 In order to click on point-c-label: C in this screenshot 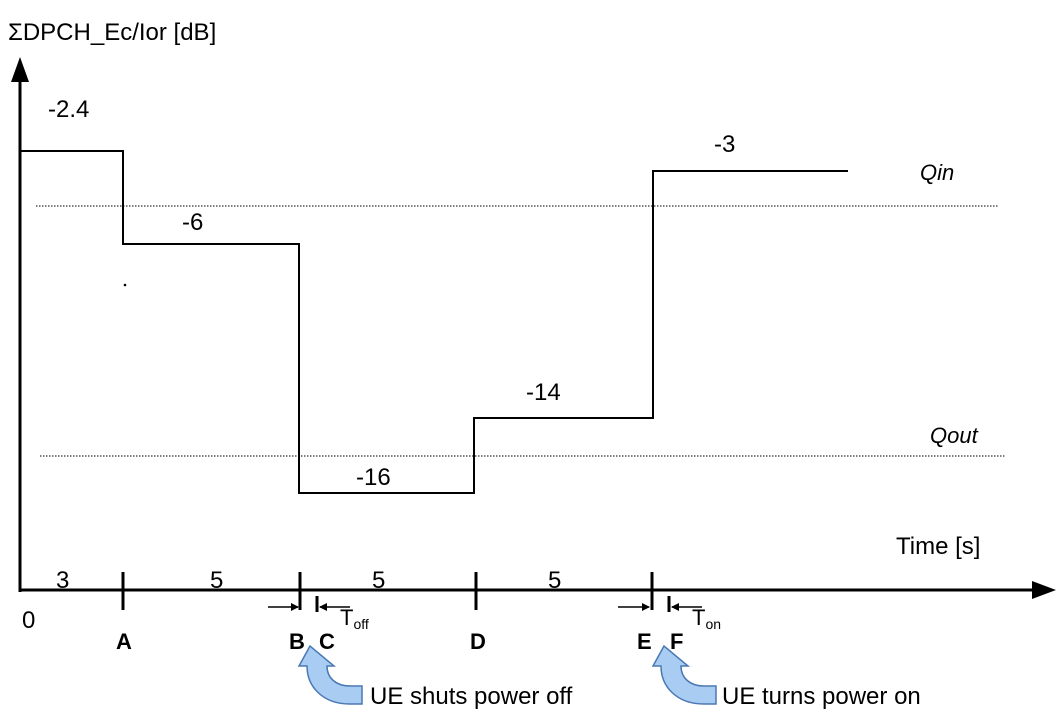, I will do `click(327, 641)`.